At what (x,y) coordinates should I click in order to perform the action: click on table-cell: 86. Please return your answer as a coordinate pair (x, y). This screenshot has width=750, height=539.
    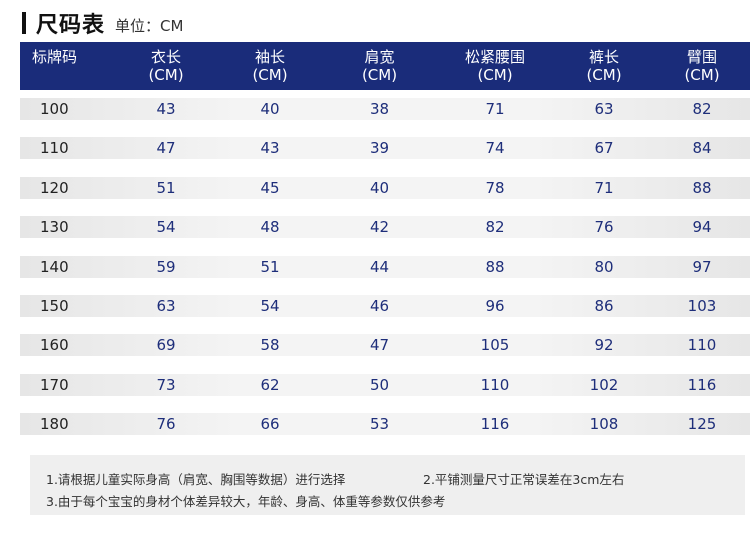
    Looking at the image, I should click on (604, 305).